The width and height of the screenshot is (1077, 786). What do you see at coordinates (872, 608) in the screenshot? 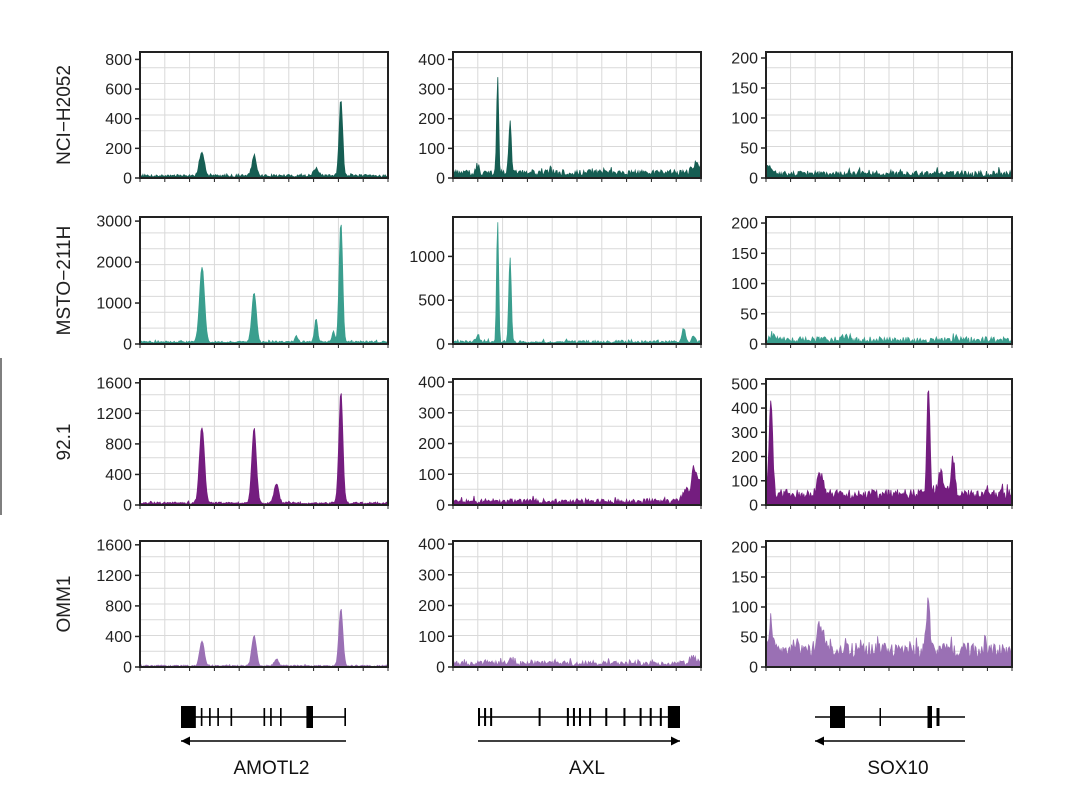
I see `panel-omm1-sox10: 0 50 100 150 200` at bounding box center [872, 608].